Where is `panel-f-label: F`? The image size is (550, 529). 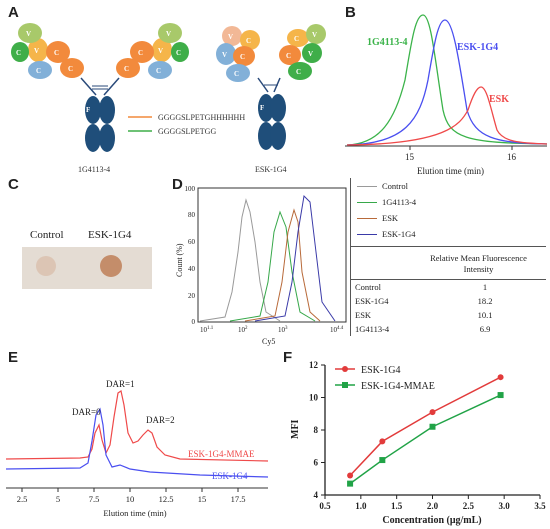 panel-f-label: F is located at coordinates (288, 357).